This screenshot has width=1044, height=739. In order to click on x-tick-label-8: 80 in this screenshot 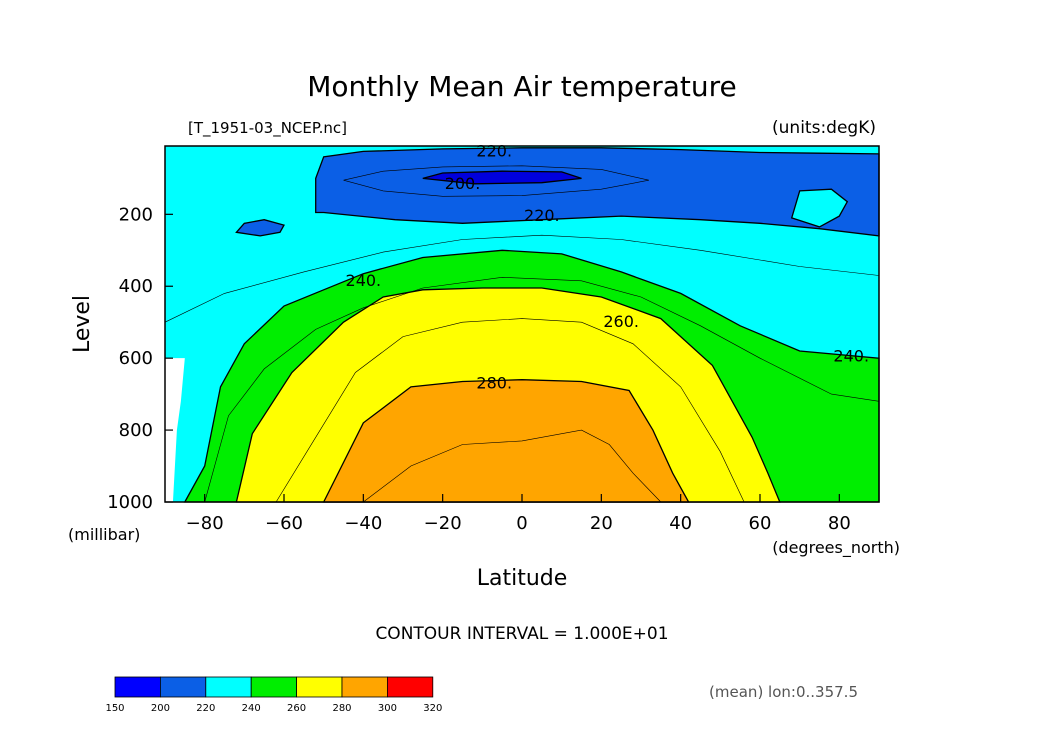, I will do `click(839, 523)`.